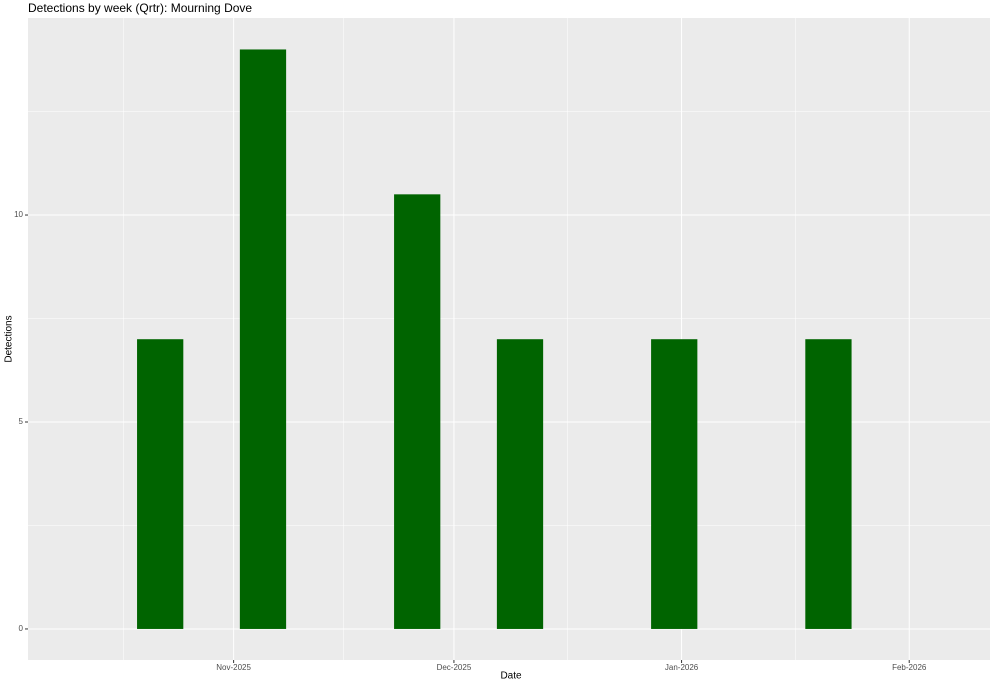  What do you see at coordinates (9, 338) in the screenshot?
I see `y-axis-label: Detections` at bounding box center [9, 338].